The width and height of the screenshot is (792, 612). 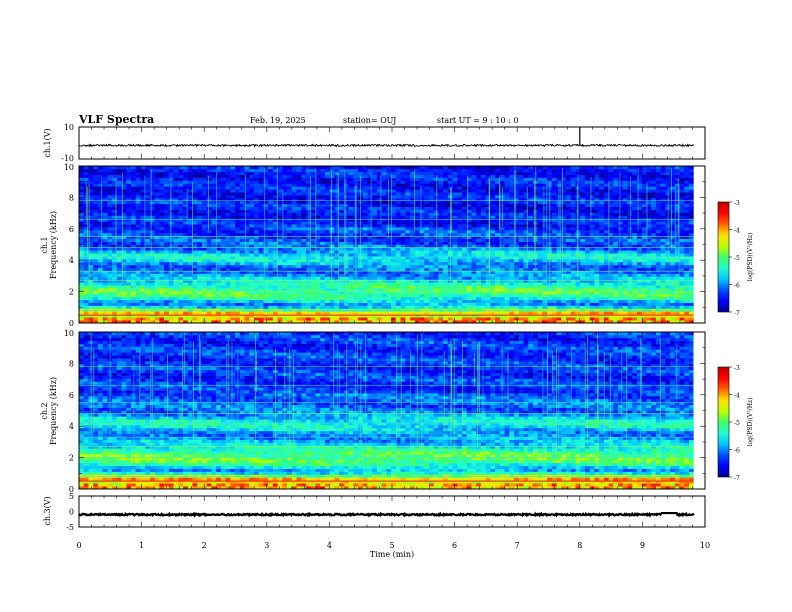 What do you see at coordinates (278, 120) in the screenshot?
I see `date-label: Feb. 19, 2025` at bounding box center [278, 120].